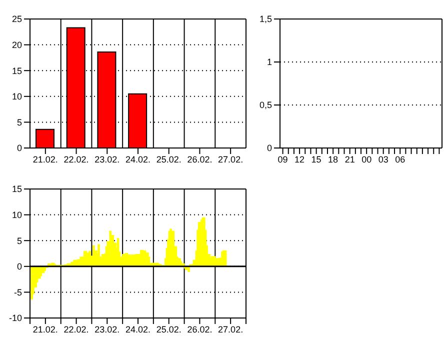 The height and width of the screenshot is (340, 446). What do you see at coordinates (269, 62) in the screenshot?
I see `y-tick-label: 1` at bounding box center [269, 62].